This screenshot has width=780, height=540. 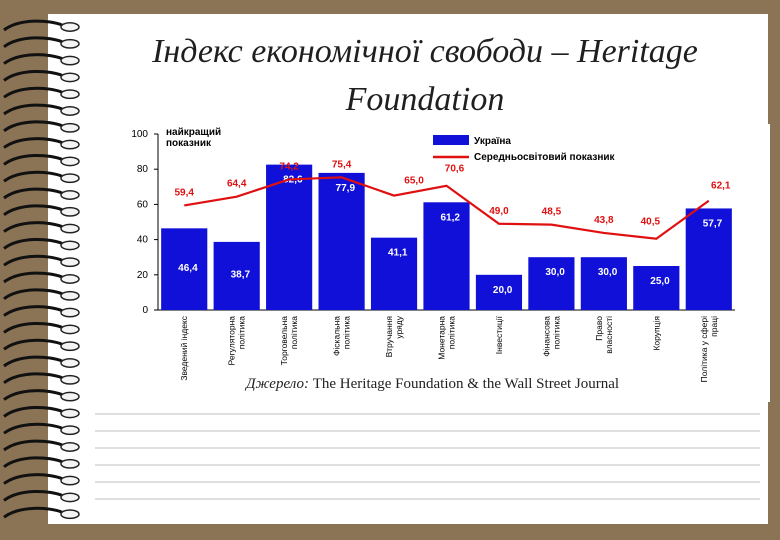 What do you see at coordinates (604, 220) in the screenshot?
I see `line-value-label: 43,8` at bounding box center [604, 220].